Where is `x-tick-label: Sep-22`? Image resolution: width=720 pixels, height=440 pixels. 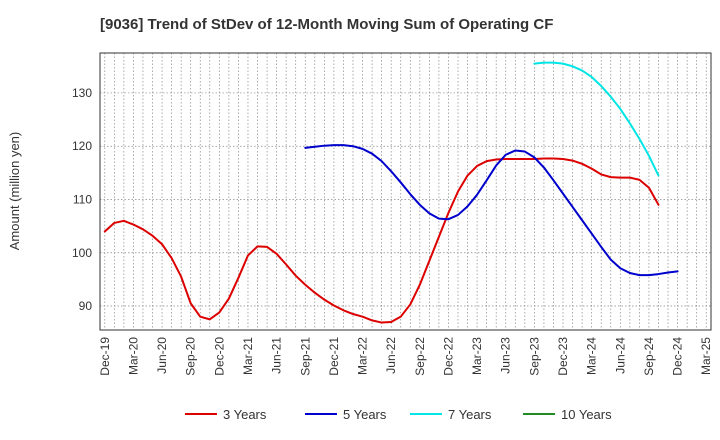
x-tick-label: Sep-22 is located at coordinates (420, 356).